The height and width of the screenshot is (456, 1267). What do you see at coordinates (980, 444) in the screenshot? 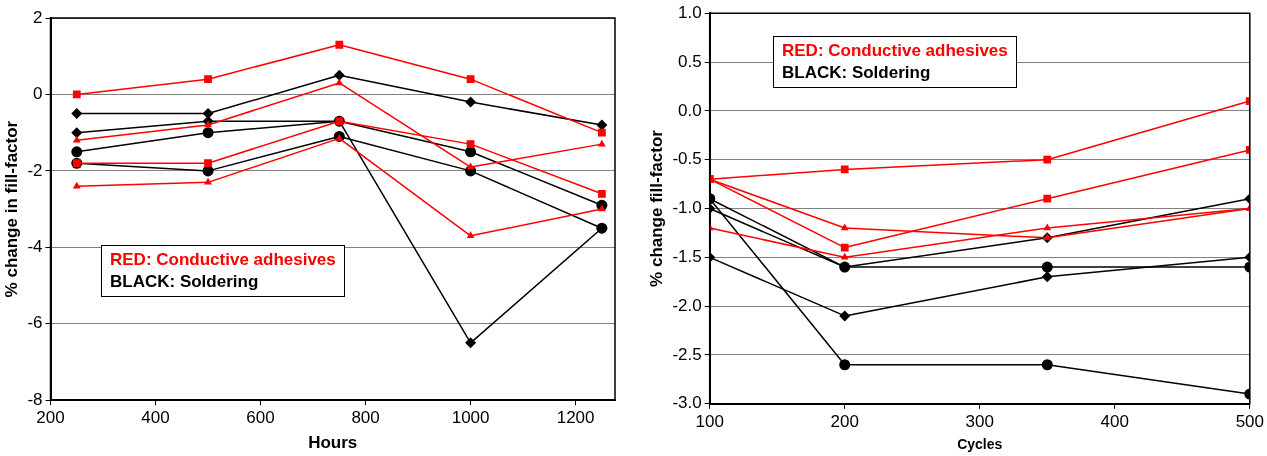
I see `x-axis-title: Cycles` at bounding box center [980, 444].